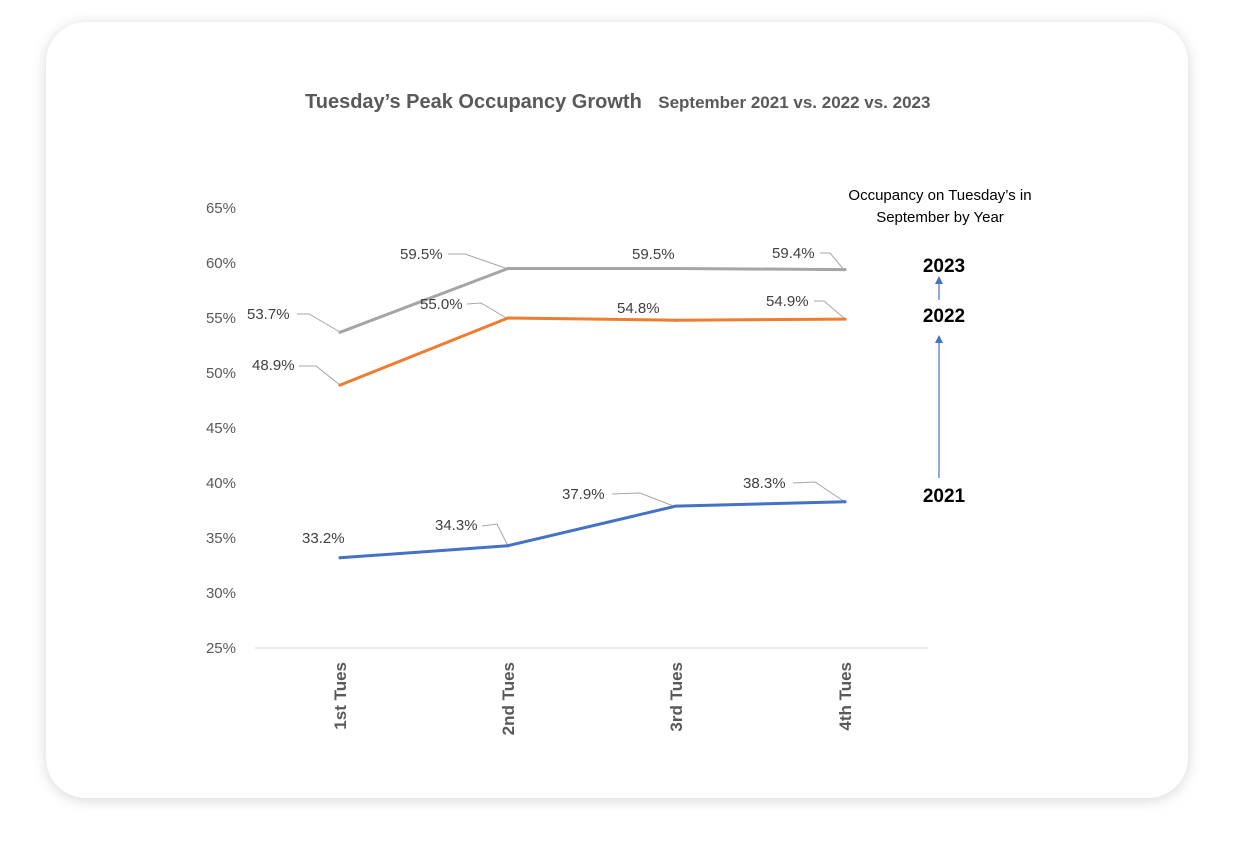 The image size is (1237, 841). Describe the element at coordinates (638, 308) in the screenshot. I see `data-label-2022: 54.8%` at that location.